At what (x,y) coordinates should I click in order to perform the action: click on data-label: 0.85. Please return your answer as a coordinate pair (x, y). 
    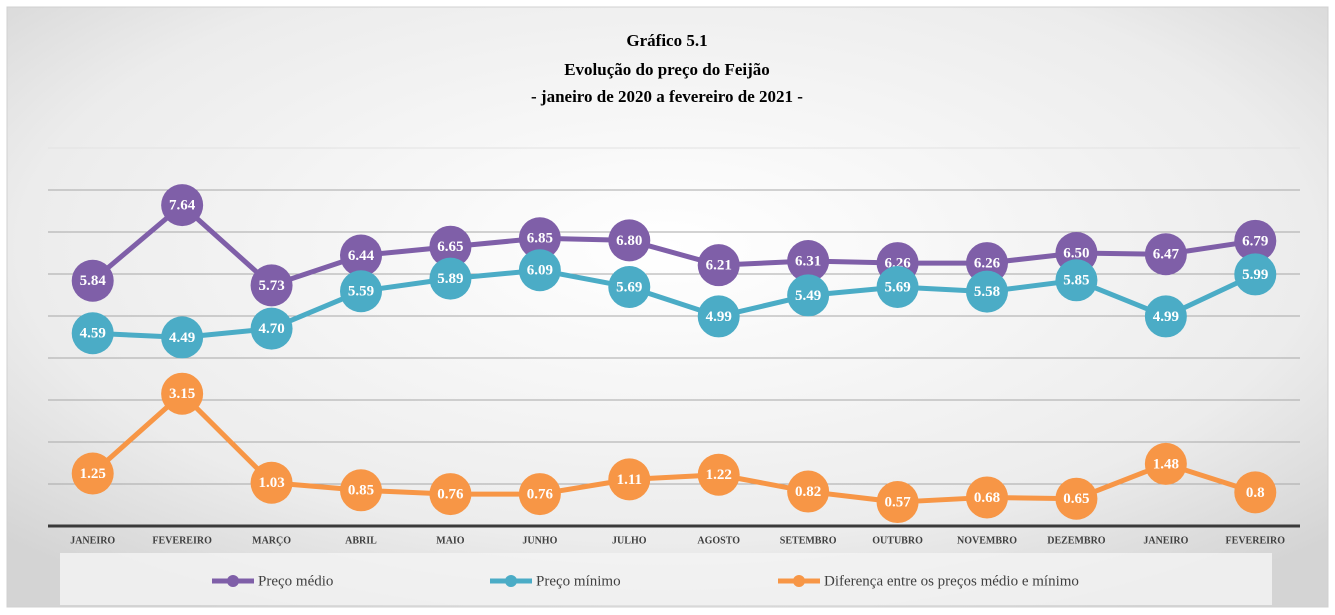
    Looking at the image, I should click on (361, 491).